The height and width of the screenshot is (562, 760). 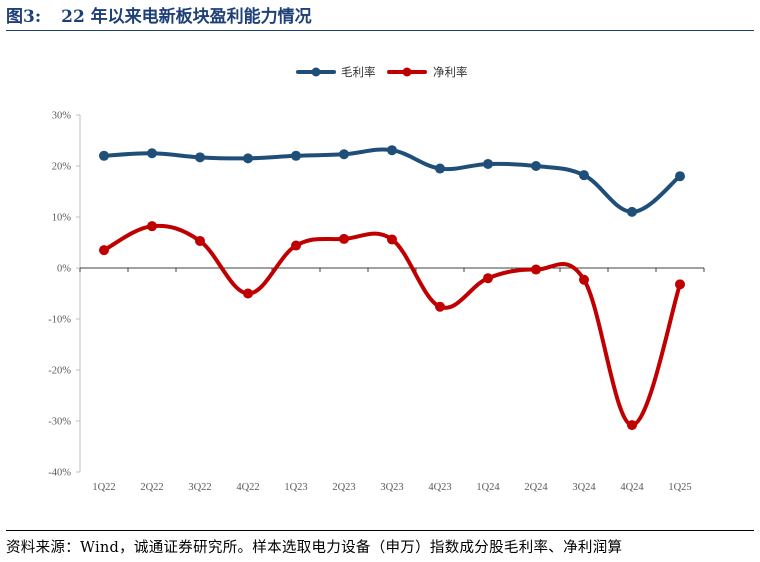 I want to click on y-tick-label: -40%, so click(x=59, y=473).